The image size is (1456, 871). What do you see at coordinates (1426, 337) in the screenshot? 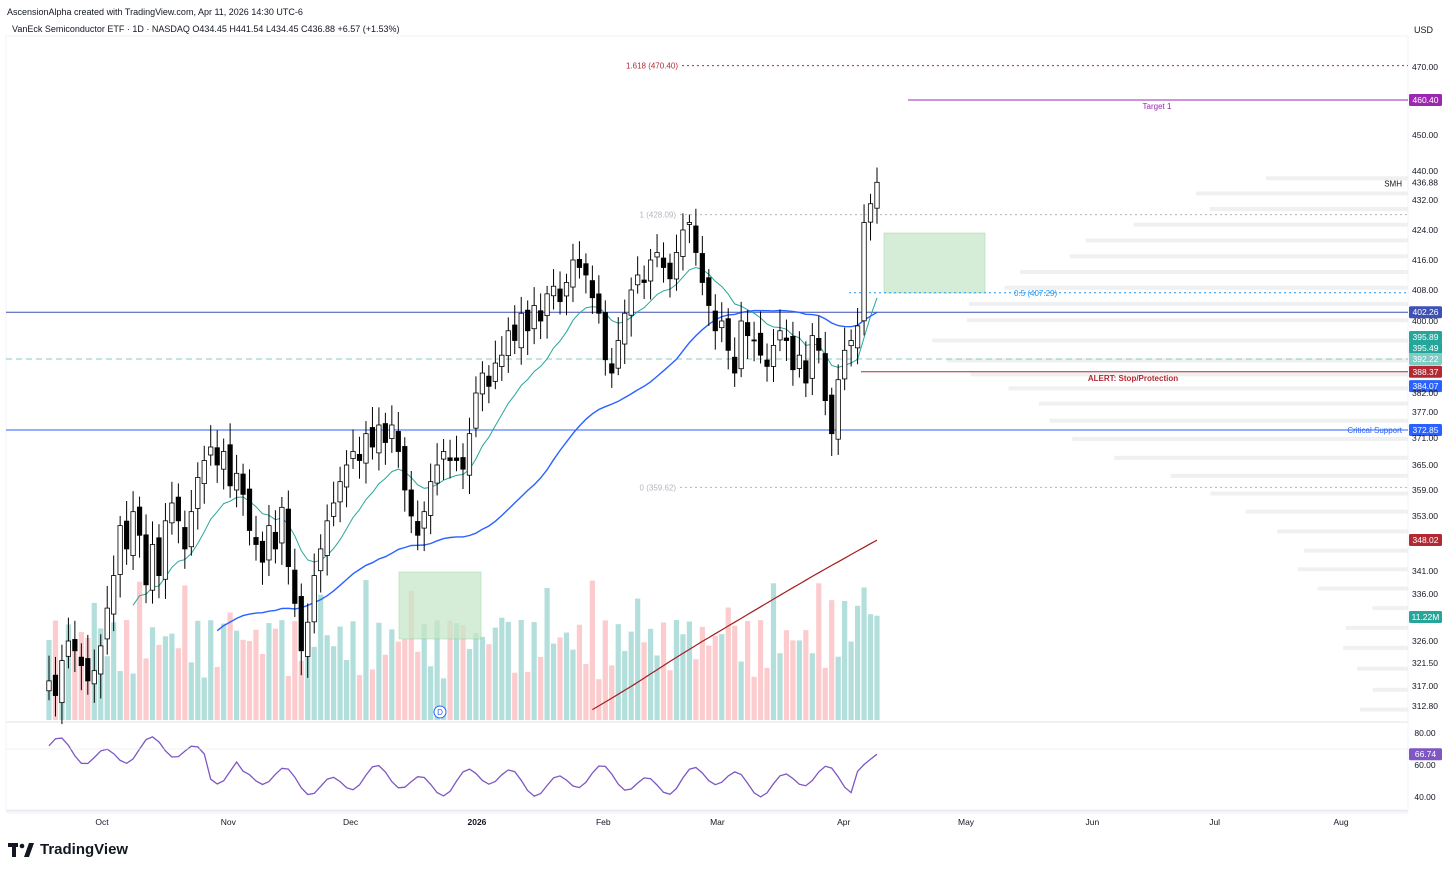
I see `price-tag-label: 395.89` at bounding box center [1426, 337].